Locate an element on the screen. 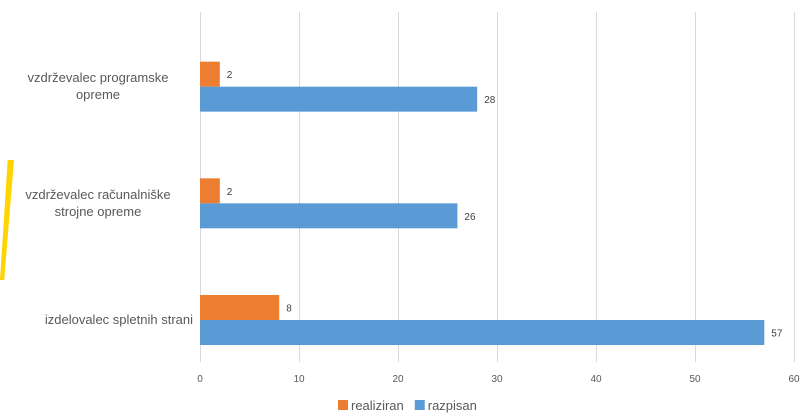  x-tick-label: 20 is located at coordinates (398, 379).